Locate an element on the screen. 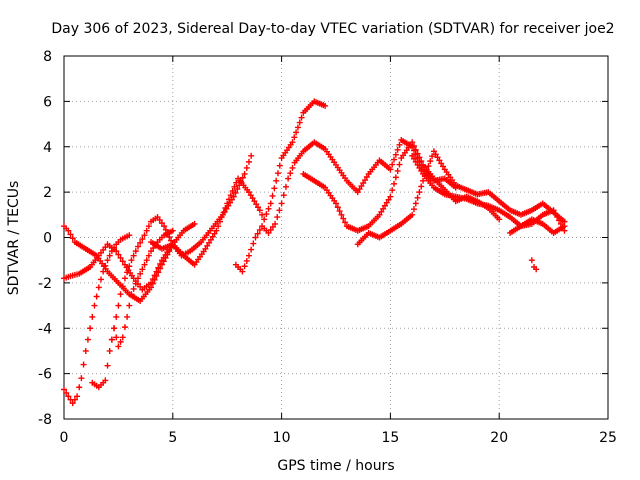 Image resolution: width=640 pixels, height=480 pixels. x-tick-label: 5 is located at coordinates (172, 438).